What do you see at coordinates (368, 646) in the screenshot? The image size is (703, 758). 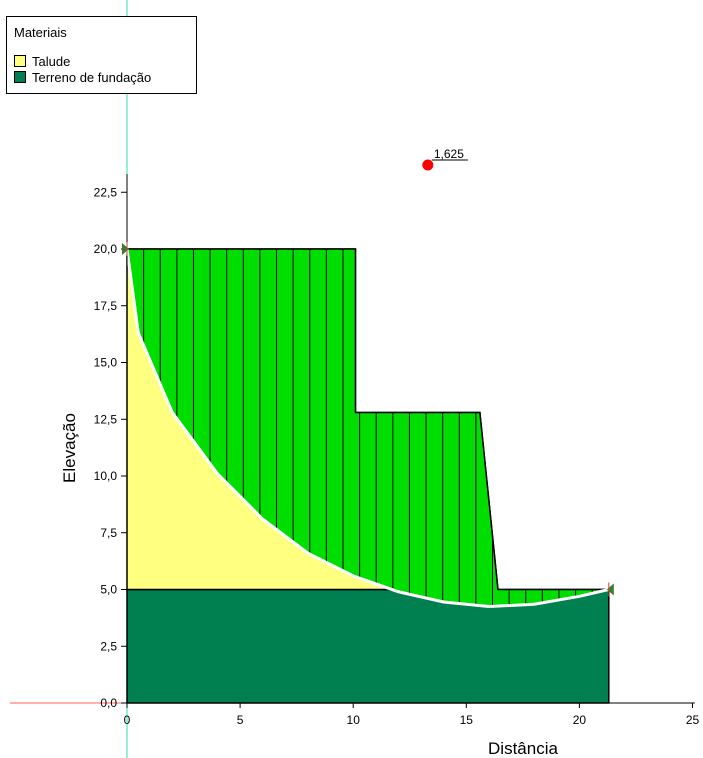 I see `foundation-region` at bounding box center [368, 646].